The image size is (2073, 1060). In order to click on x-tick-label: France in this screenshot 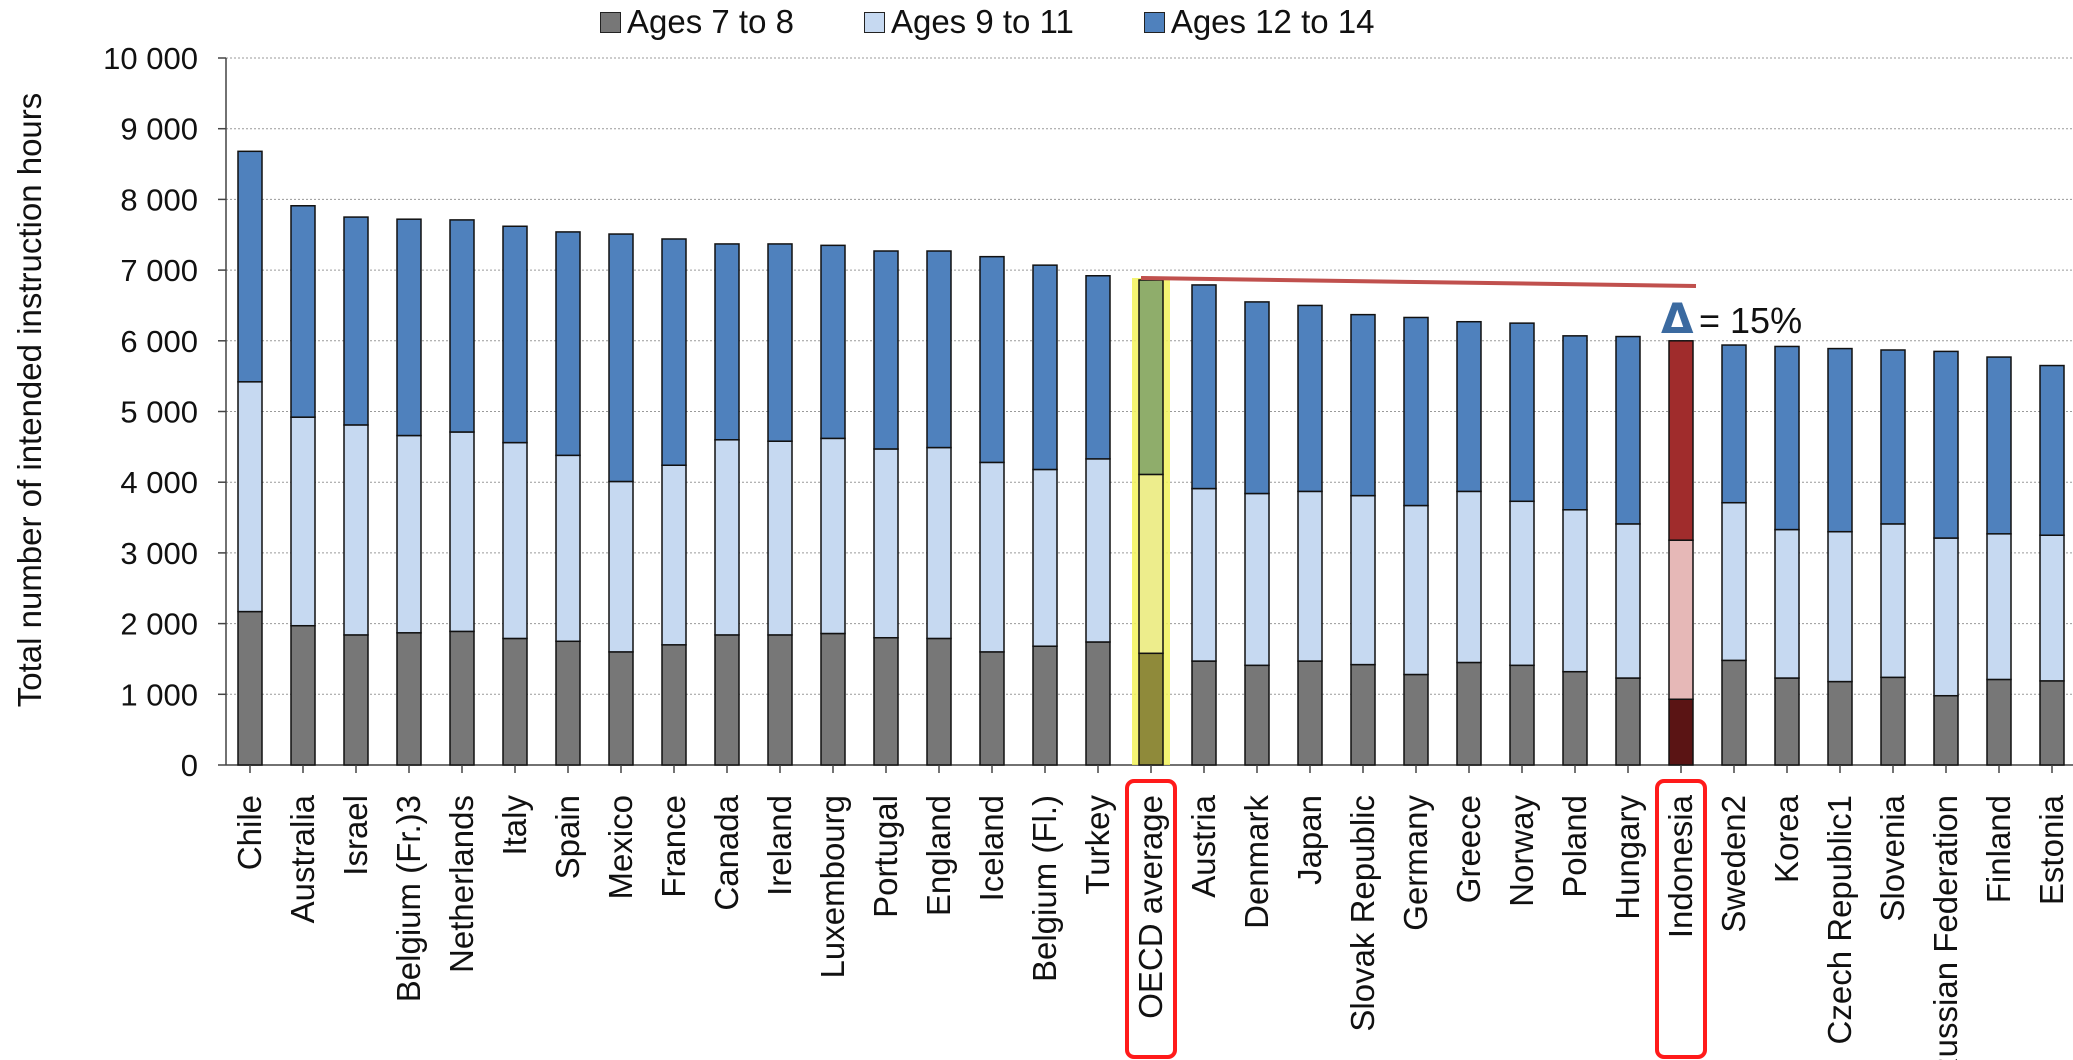, I will do `click(673, 846)`.